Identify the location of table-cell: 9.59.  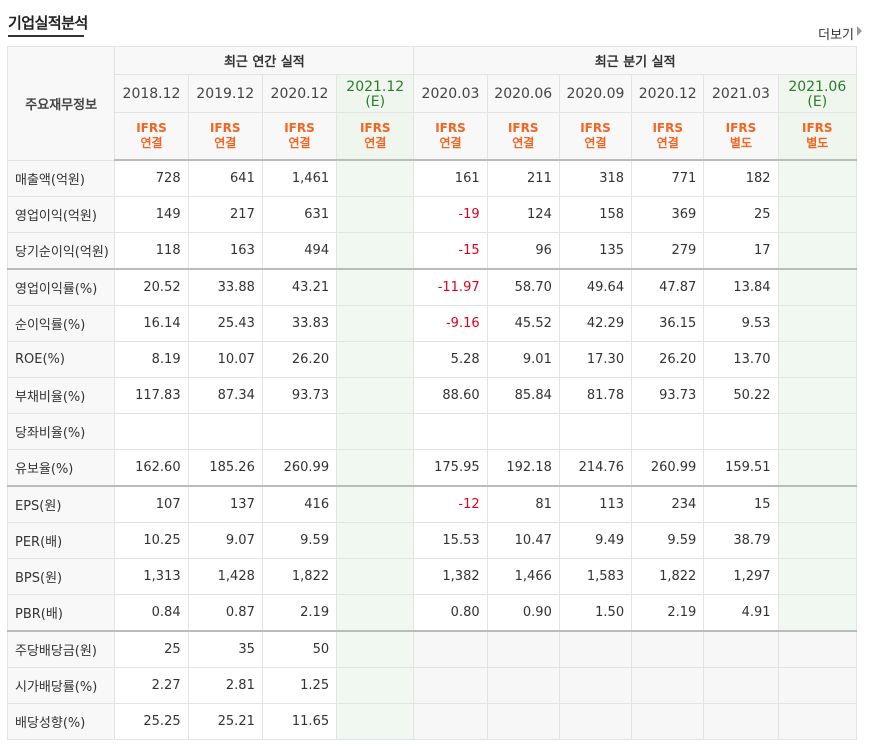
(668, 540).